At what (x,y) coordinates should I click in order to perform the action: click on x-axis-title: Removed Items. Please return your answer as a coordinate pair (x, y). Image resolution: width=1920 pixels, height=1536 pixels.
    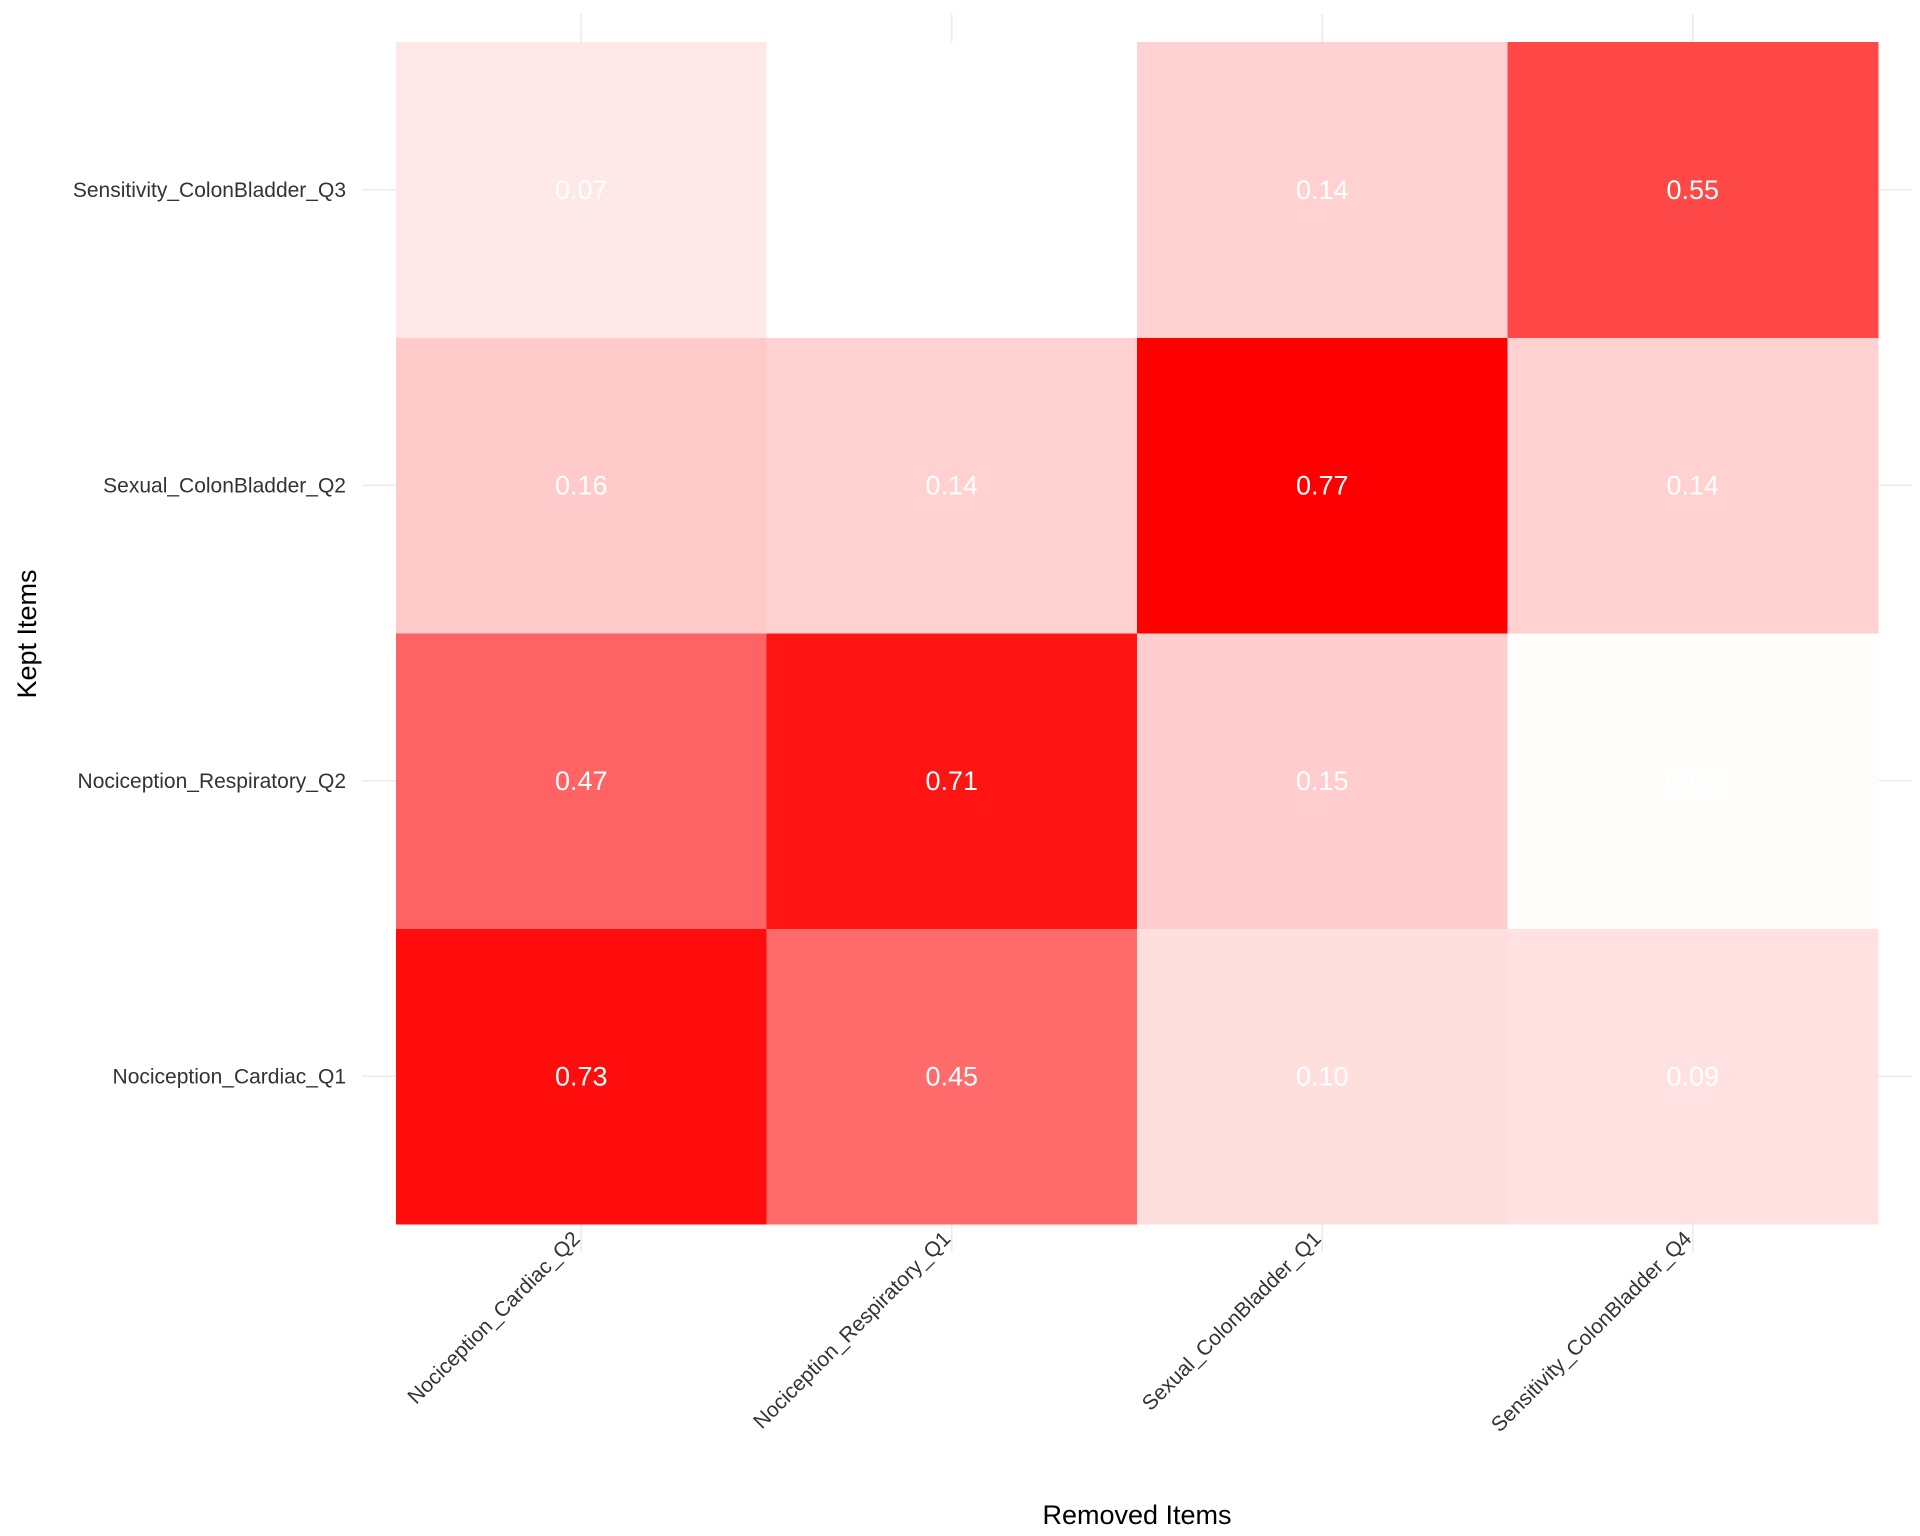
    Looking at the image, I should click on (1136, 1515).